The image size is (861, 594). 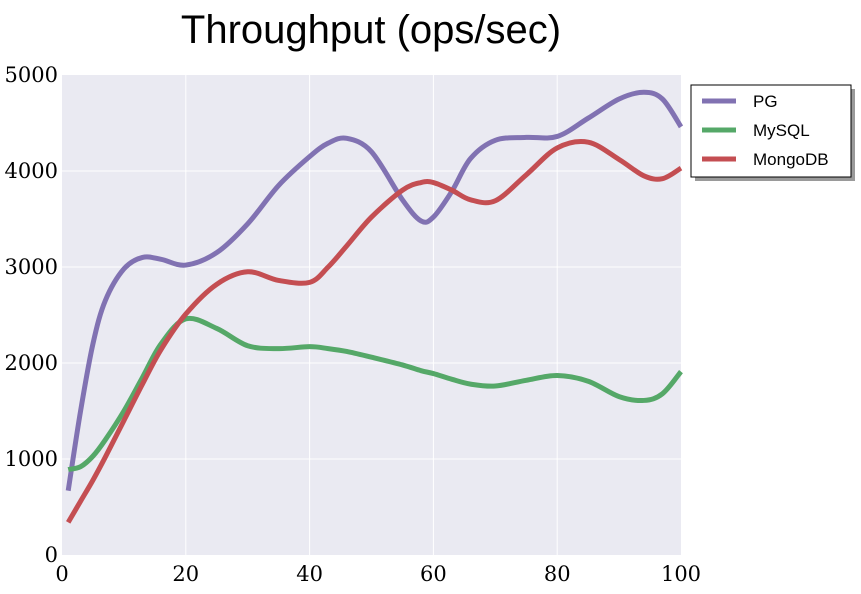 What do you see at coordinates (557, 574) in the screenshot?
I see `x-tick-label: 80` at bounding box center [557, 574].